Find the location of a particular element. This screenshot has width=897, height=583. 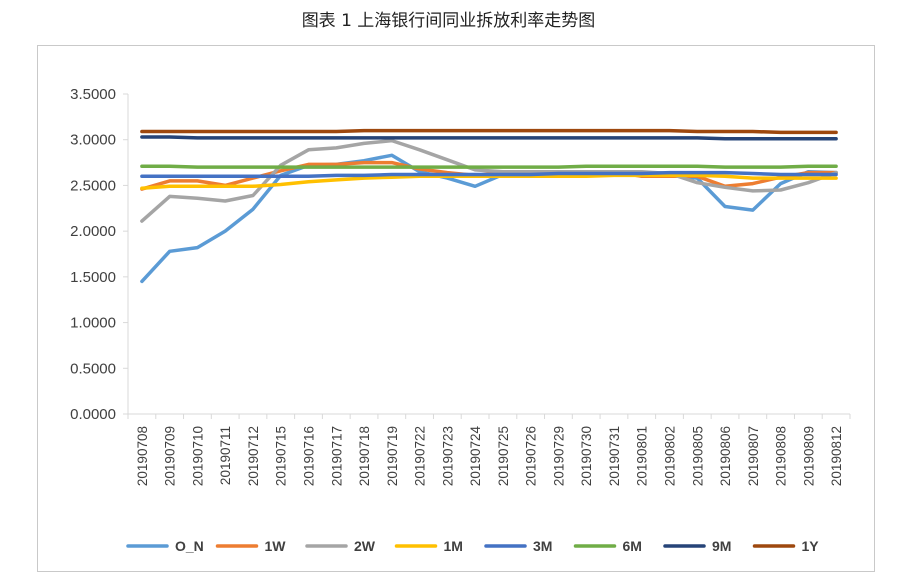

y-tick-label: 0.5000 is located at coordinates (93, 368).